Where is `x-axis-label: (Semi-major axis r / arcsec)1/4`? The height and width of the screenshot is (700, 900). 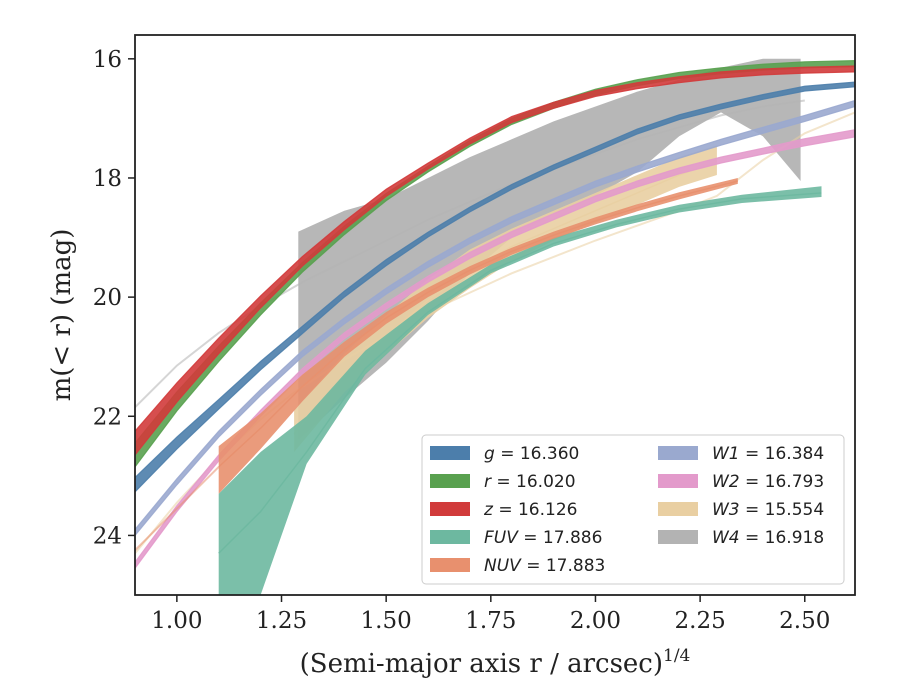
x-axis-label: (Semi-major axis r / arcsec)1/4 is located at coordinates (495, 662).